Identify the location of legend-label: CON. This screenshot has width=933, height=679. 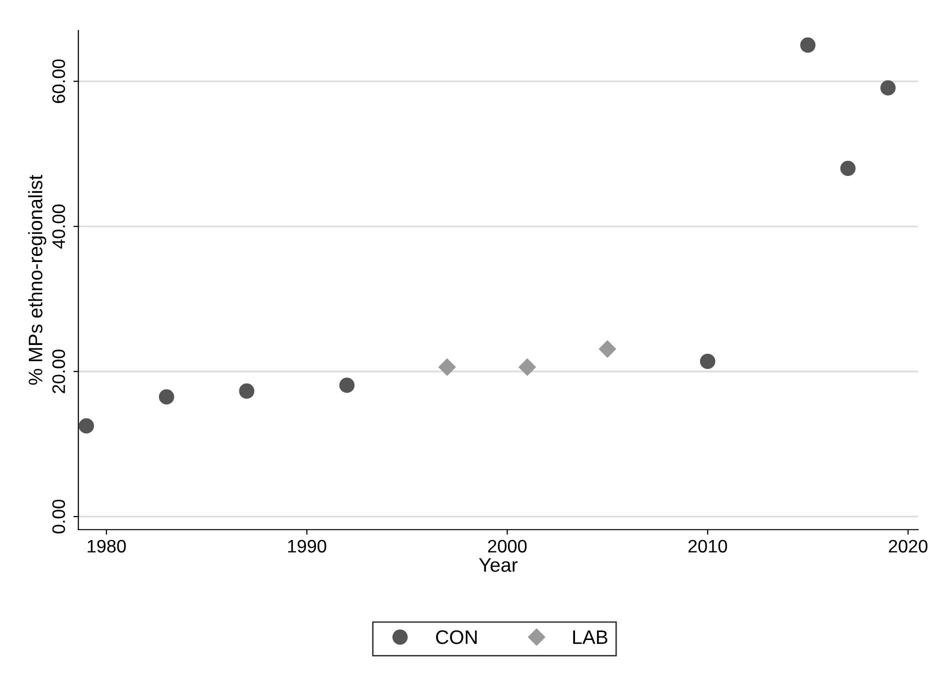
(456, 637).